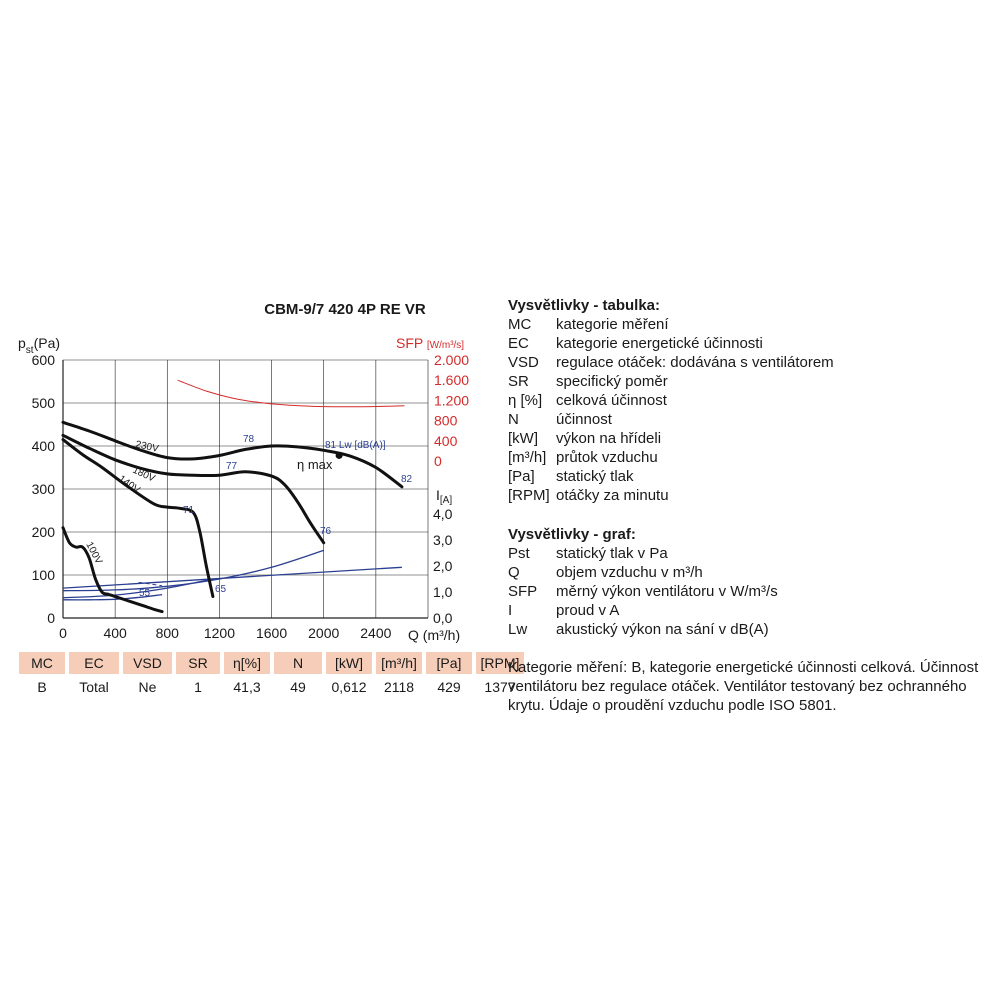  I want to click on efficiency-label: 82, so click(407, 479).